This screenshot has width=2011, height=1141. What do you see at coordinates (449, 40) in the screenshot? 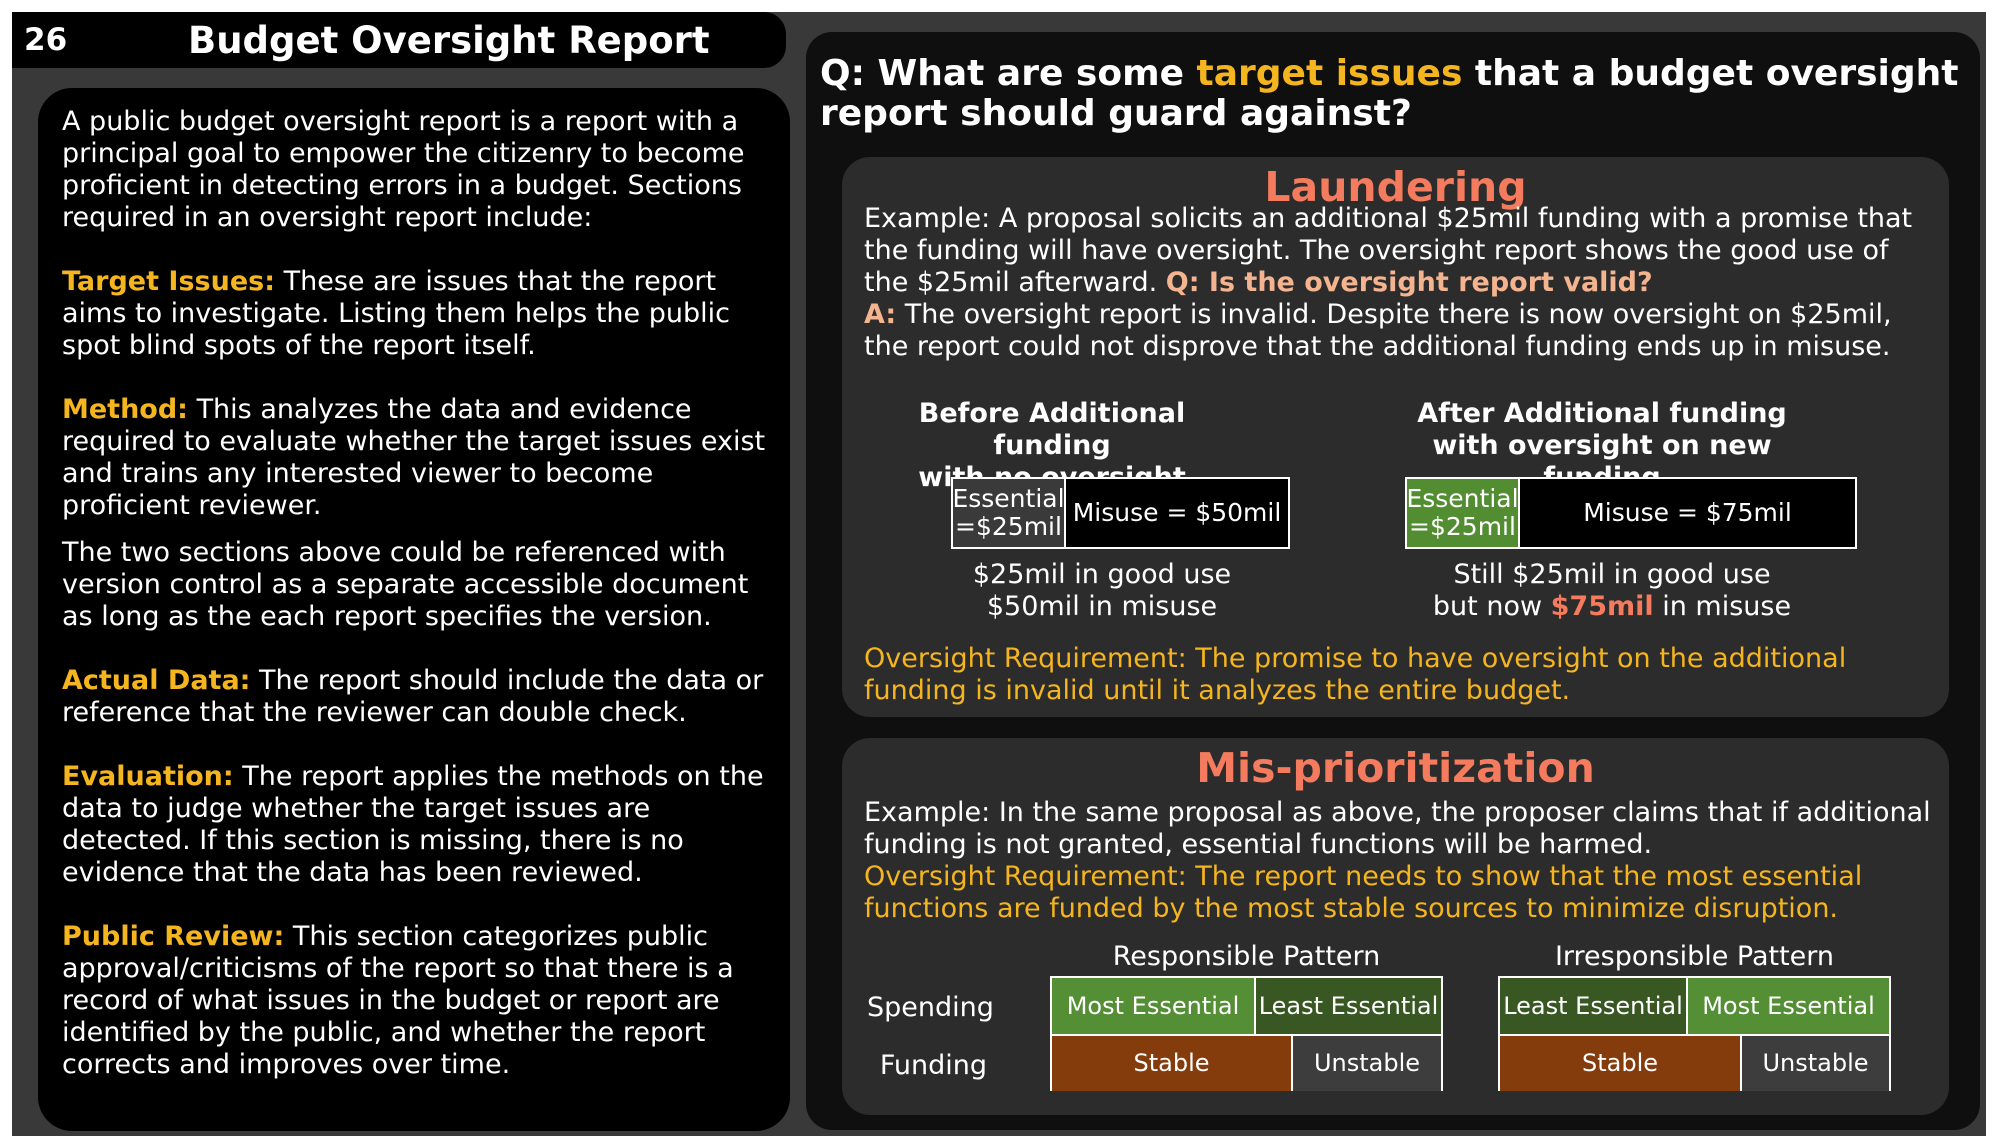
I see `slide-title: Budget Oversight Report` at bounding box center [449, 40].